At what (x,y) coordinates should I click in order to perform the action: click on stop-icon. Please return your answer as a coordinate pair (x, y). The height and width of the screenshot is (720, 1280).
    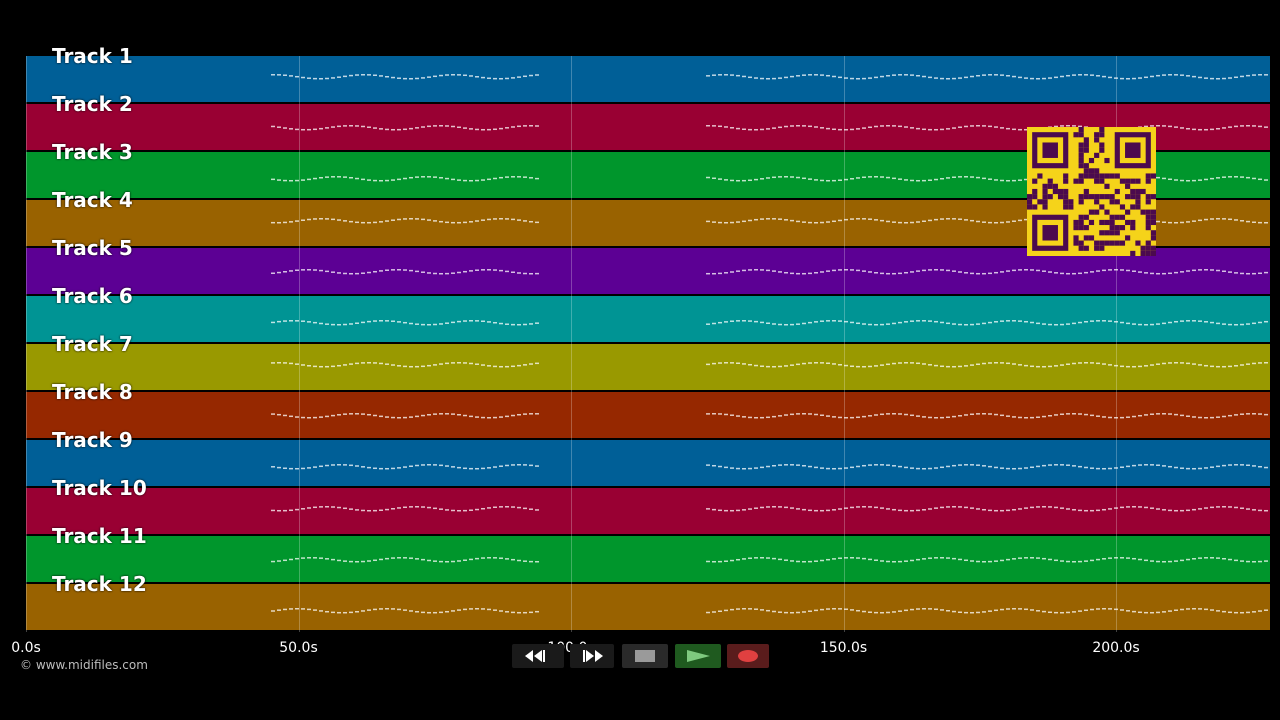
    Looking at the image, I should click on (645, 656).